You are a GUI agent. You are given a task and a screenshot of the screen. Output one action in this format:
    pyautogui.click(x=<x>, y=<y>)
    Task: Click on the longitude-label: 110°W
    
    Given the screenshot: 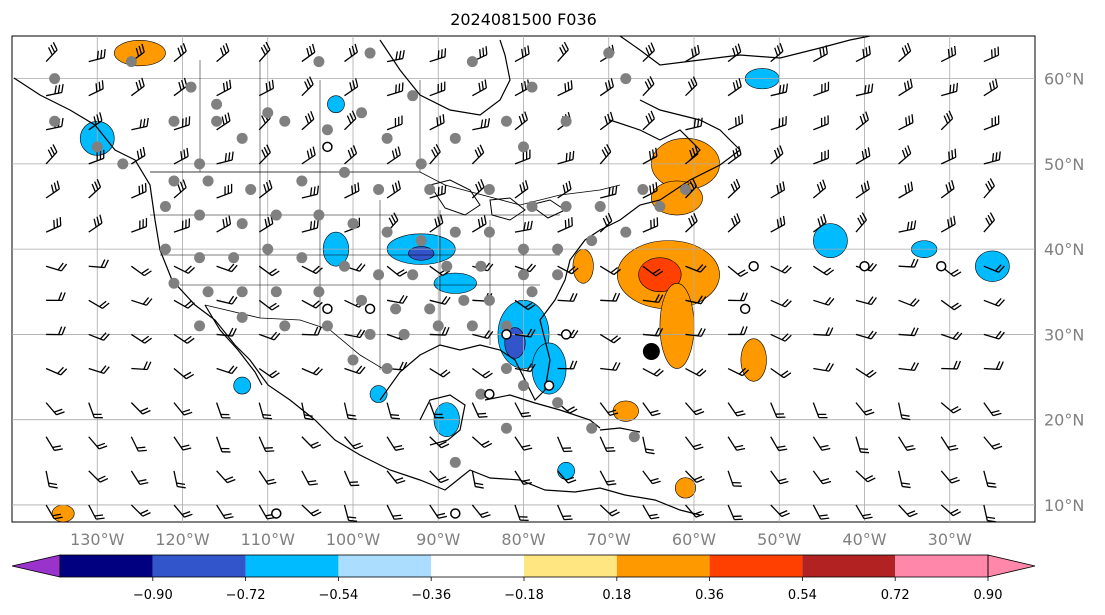 What is the action you would take?
    pyautogui.click(x=268, y=539)
    